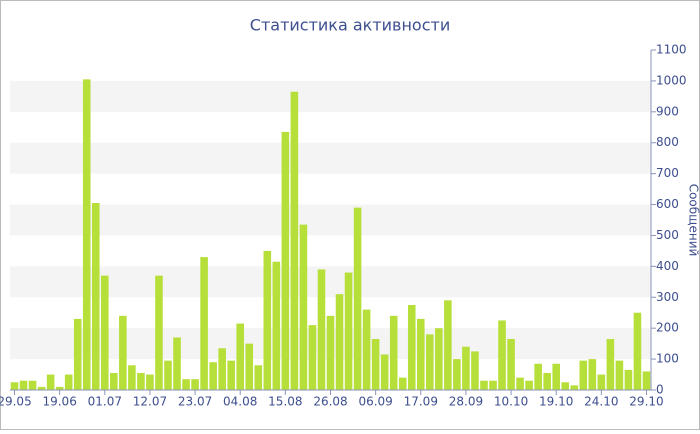 Image resolution: width=700 pixels, height=434 pixels. I want to click on x-tick-label: 01.07, so click(105, 402).